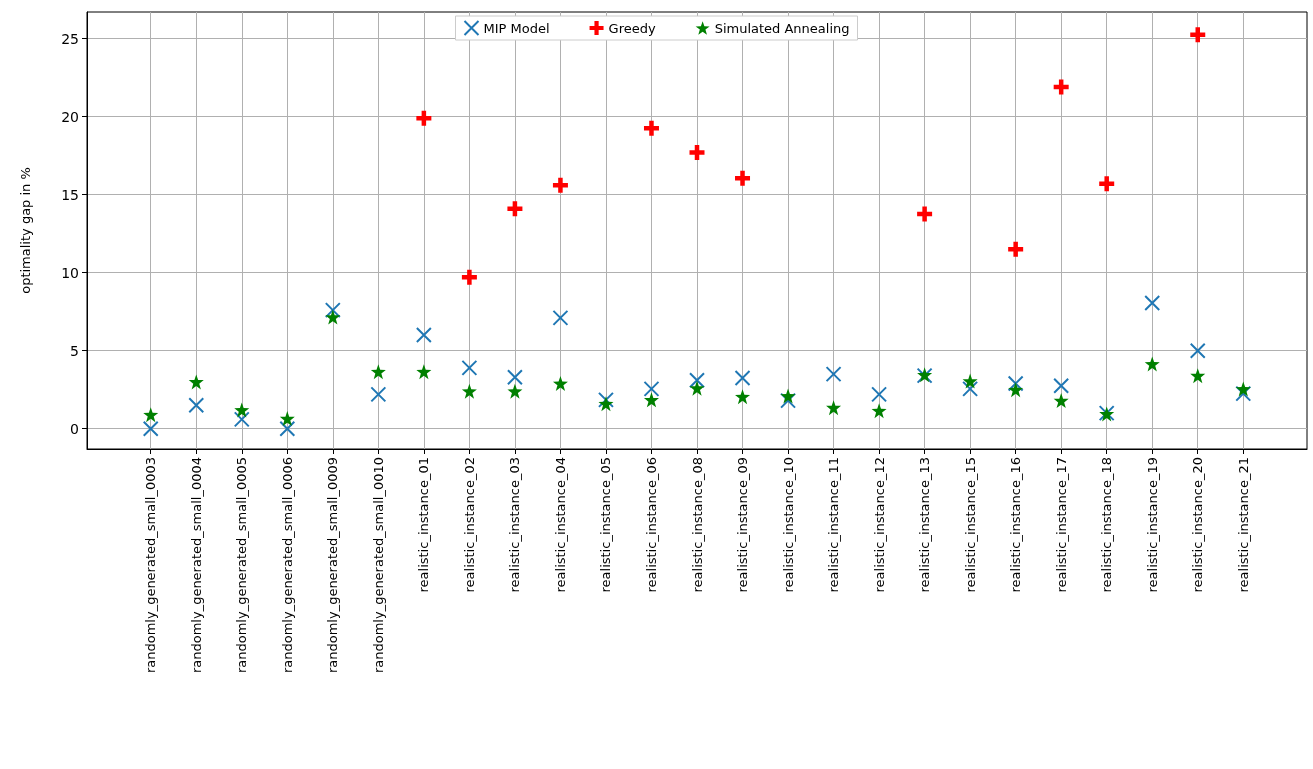  What do you see at coordinates (469, 525) in the screenshot?
I see `x-tick-label: realistic_instance_02` at bounding box center [469, 525].